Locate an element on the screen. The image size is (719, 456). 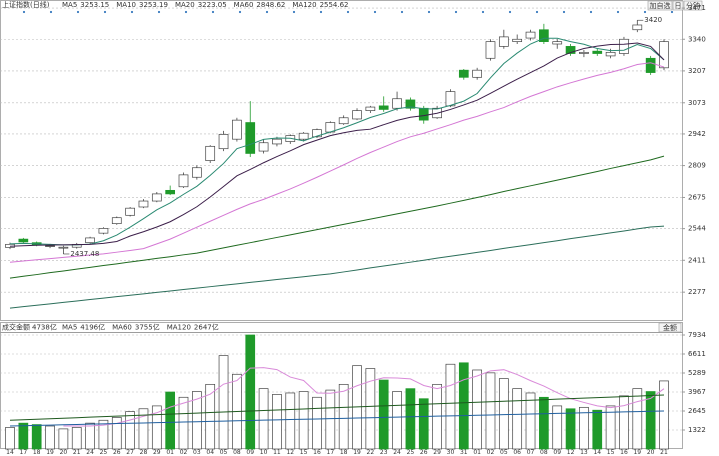
x-tick-label: 09 is located at coordinates (250, 452).